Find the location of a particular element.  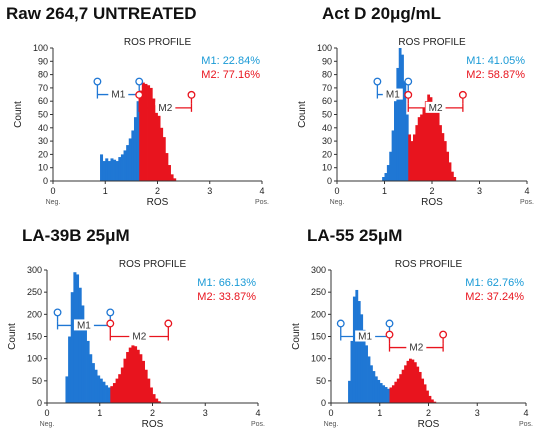

panel-1-y-tick-label: 100 is located at coordinates (40, 48).